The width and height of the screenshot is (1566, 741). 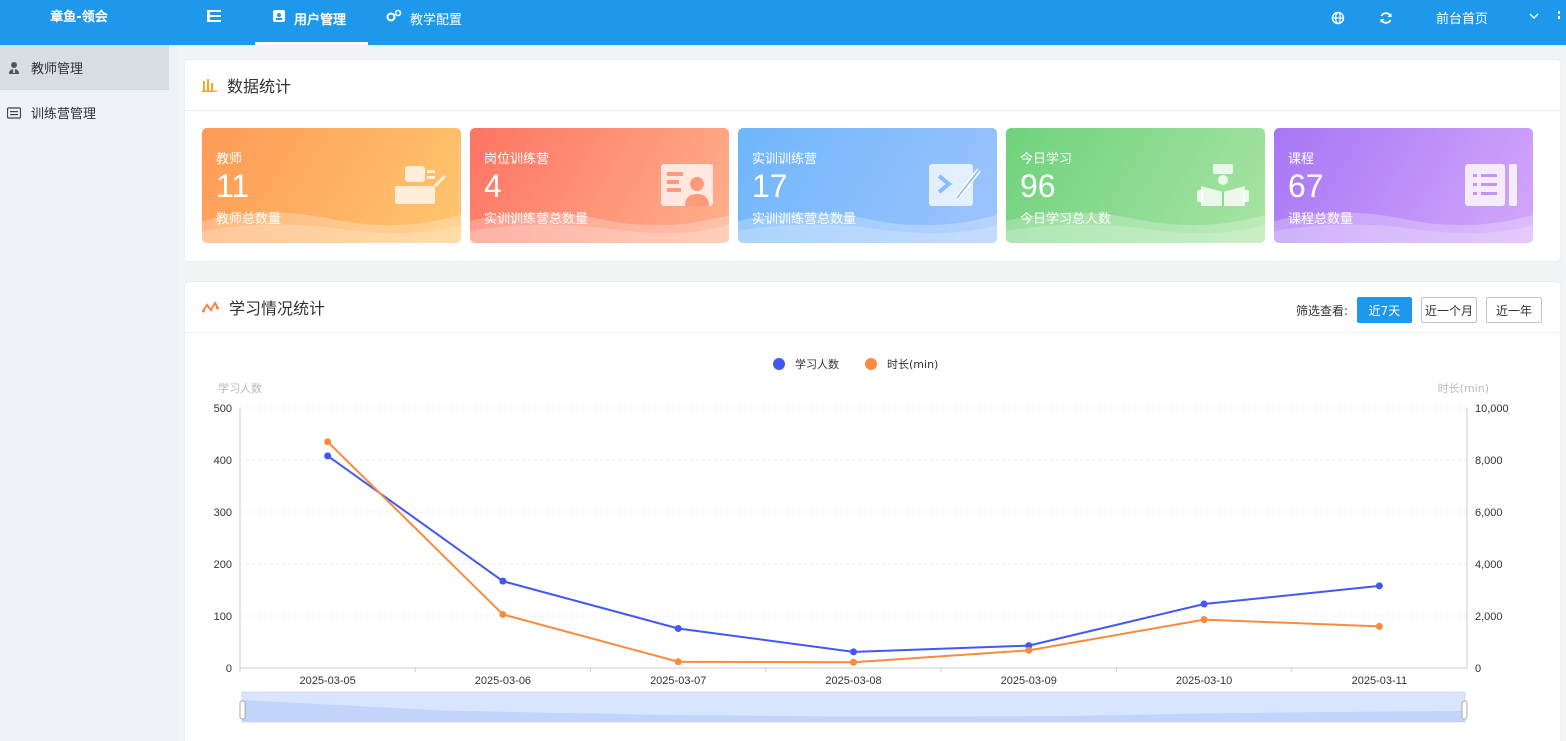 What do you see at coordinates (1489, 565) in the screenshot?
I see `y-tick-label-right: 4,000` at bounding box center [1489, 565].